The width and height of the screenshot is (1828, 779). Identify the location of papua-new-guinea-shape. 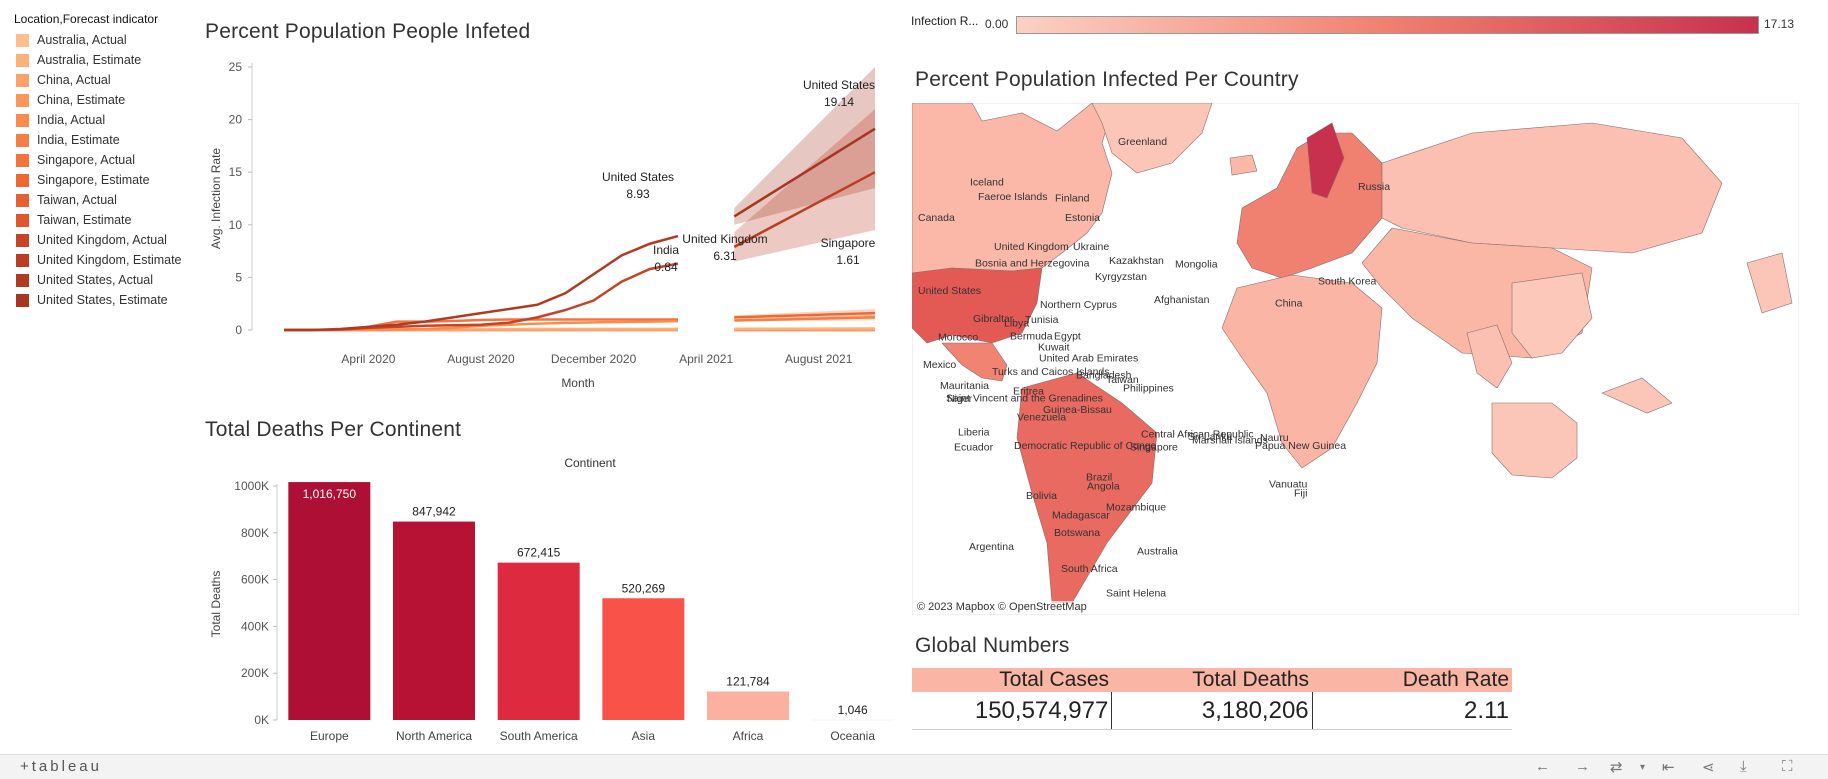
(1637, 395).